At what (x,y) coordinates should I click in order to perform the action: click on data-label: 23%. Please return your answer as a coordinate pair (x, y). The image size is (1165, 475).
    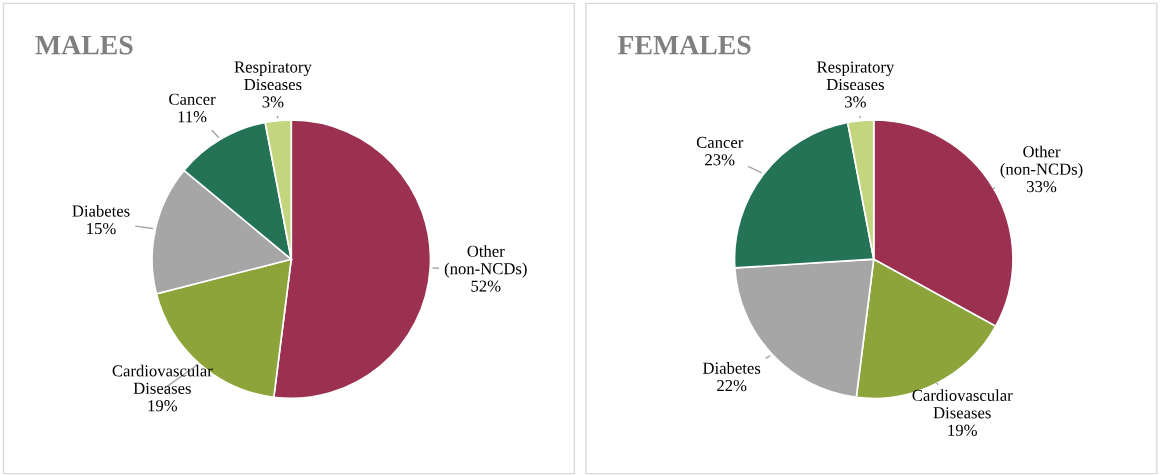
    Looking at the image, I should click on (720, 160).